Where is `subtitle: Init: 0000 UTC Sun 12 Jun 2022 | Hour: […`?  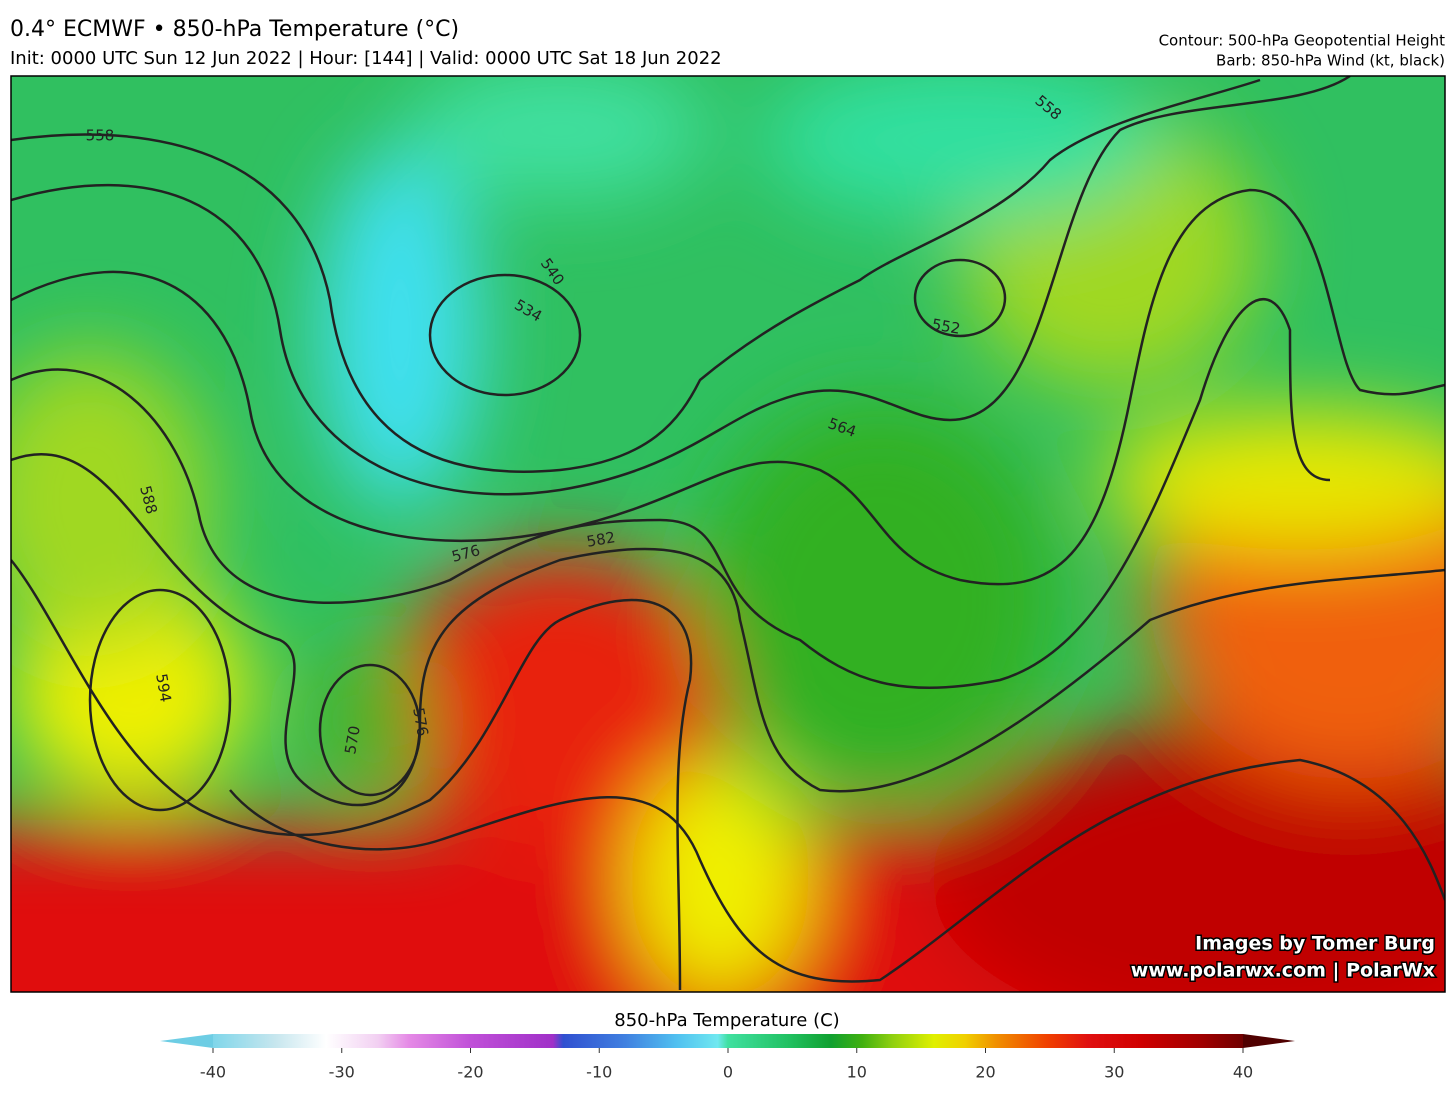 subtitle: Init: 0000 UTC Sun 12 Jun 2022 | Hour: [… is located at coordinates (366, 58).